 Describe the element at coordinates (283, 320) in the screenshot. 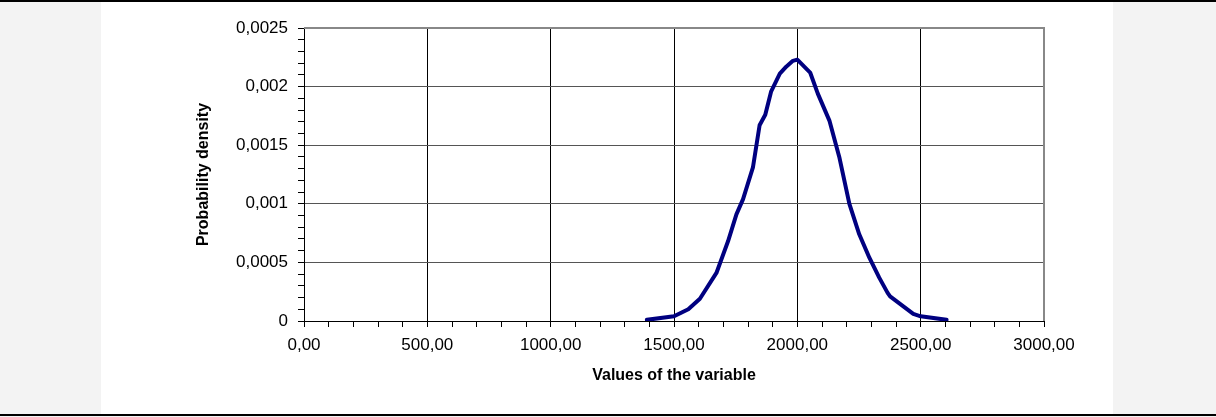

I see `y-tick-label: 0` at that location.